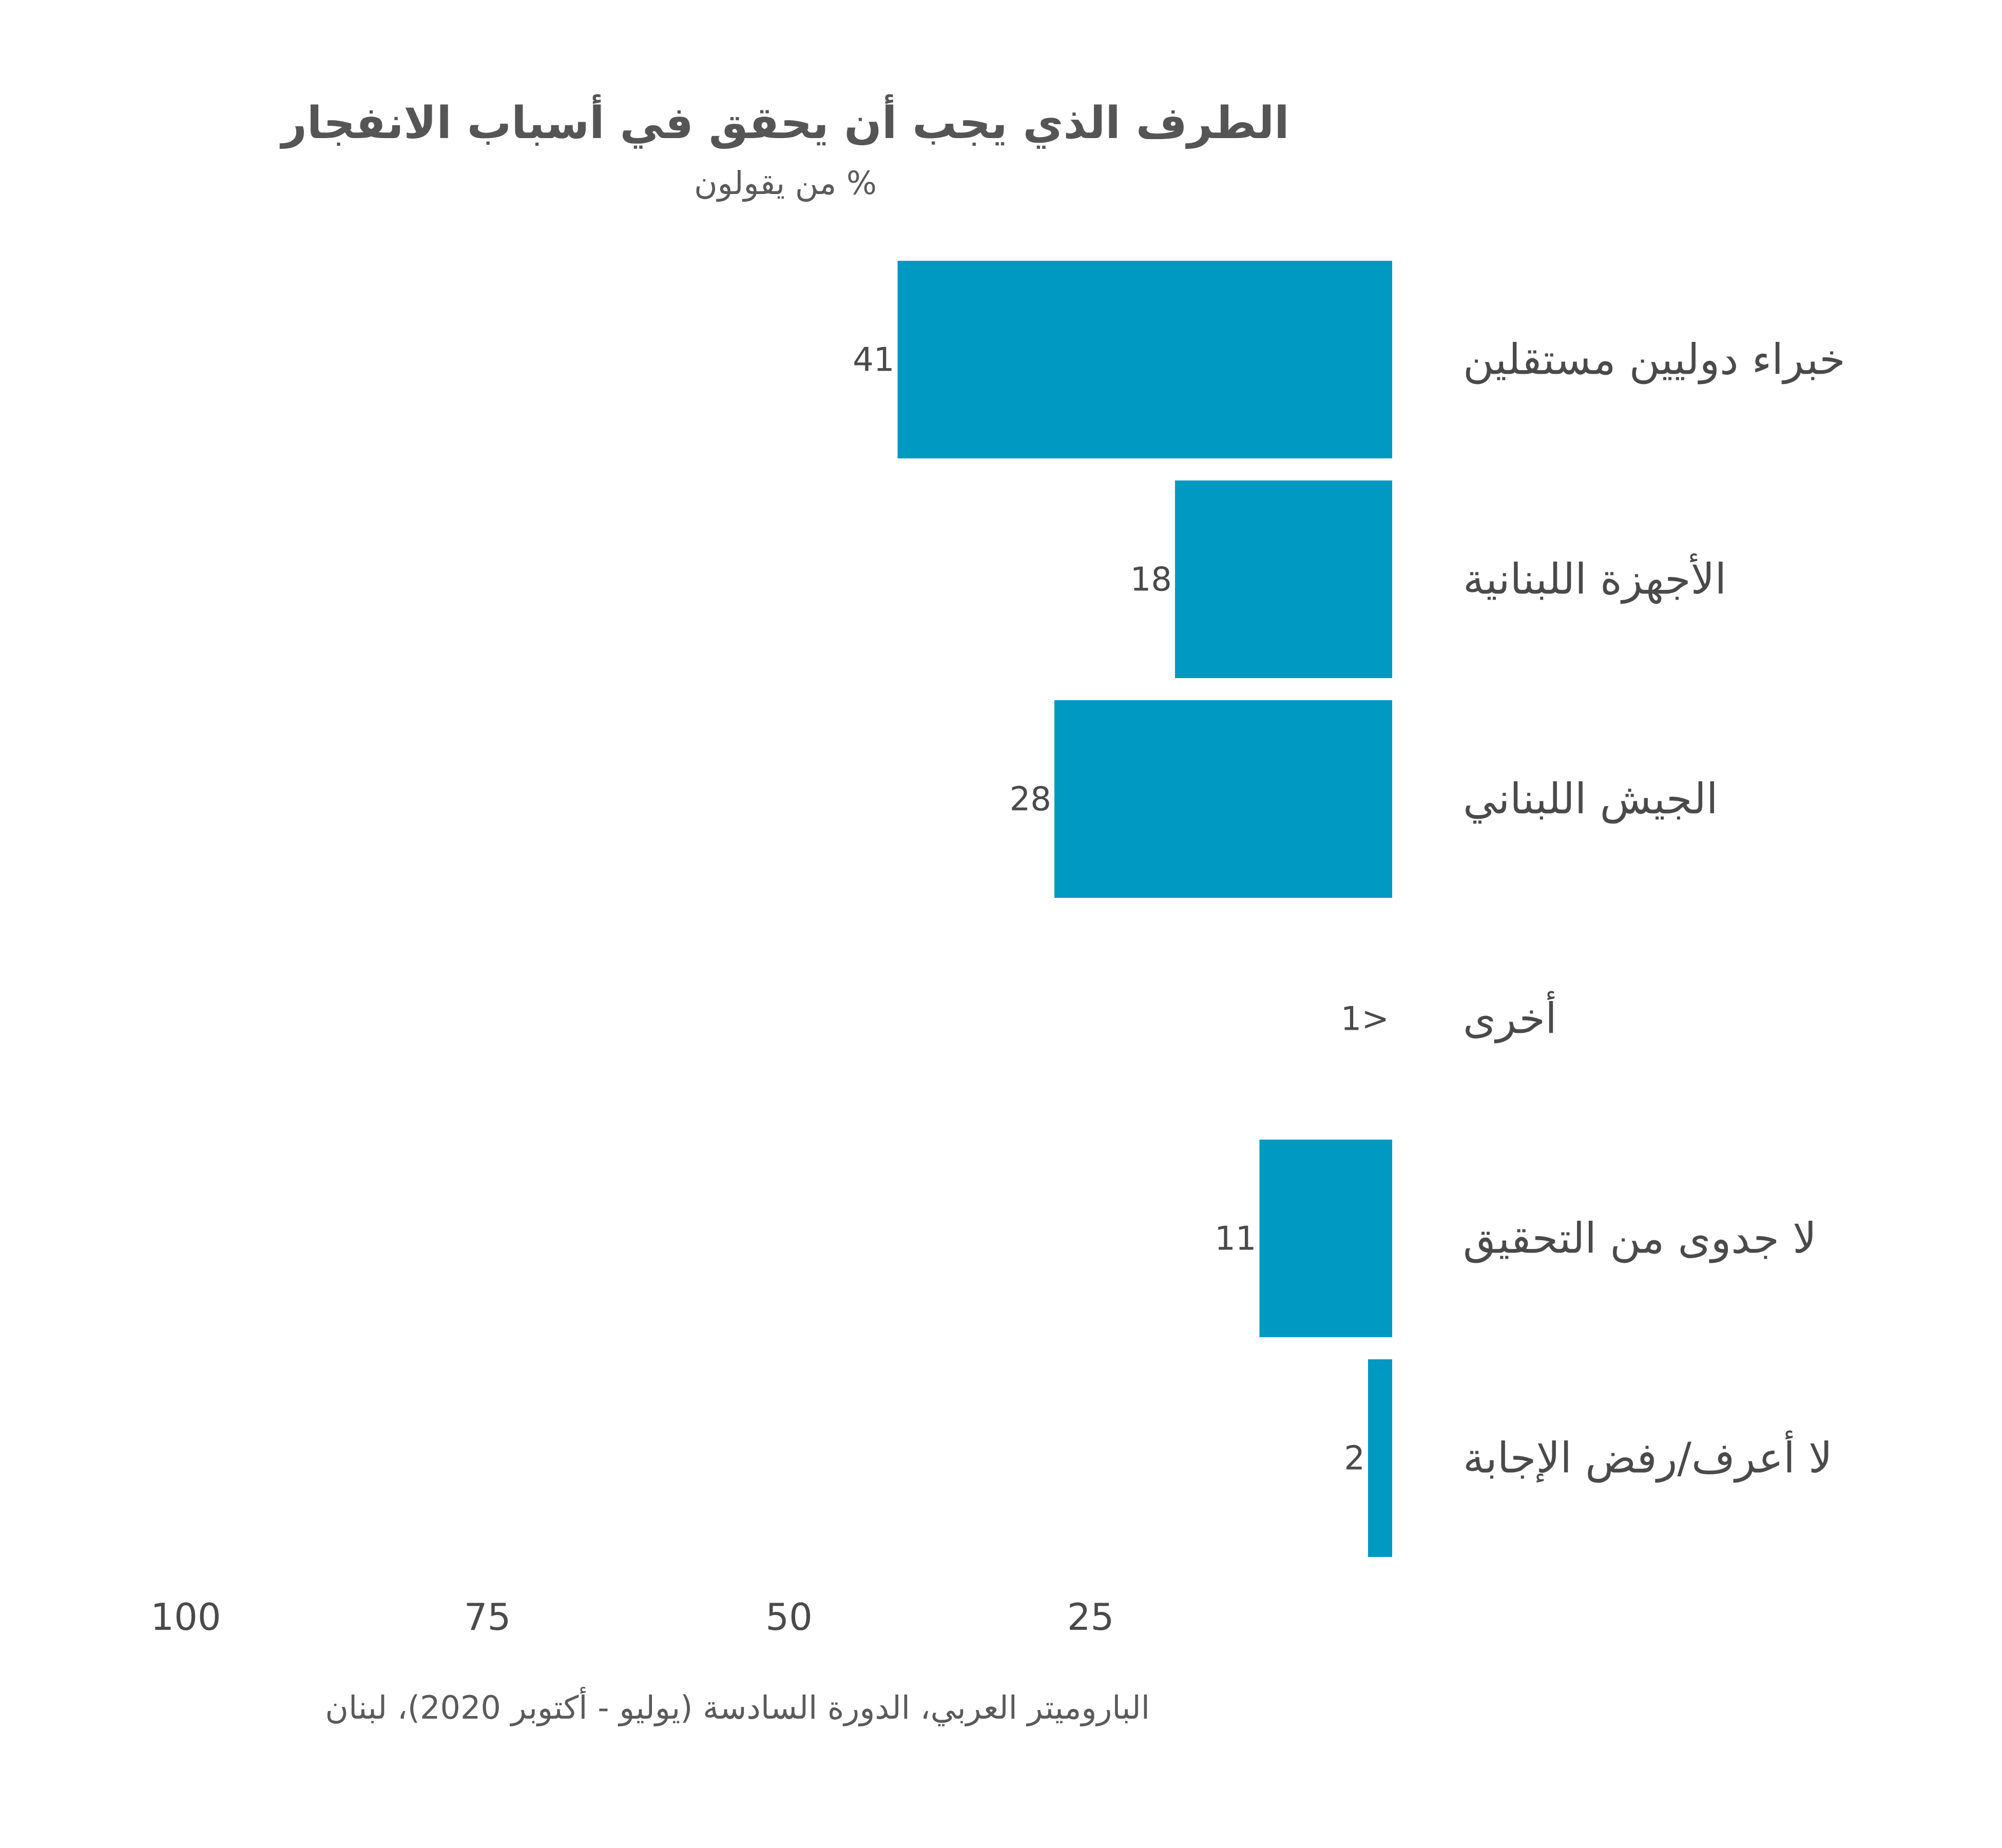 The height and width of the screenshot is (1848, 2002). I want to click on x-tick-label: 75, so click(487, 1617).